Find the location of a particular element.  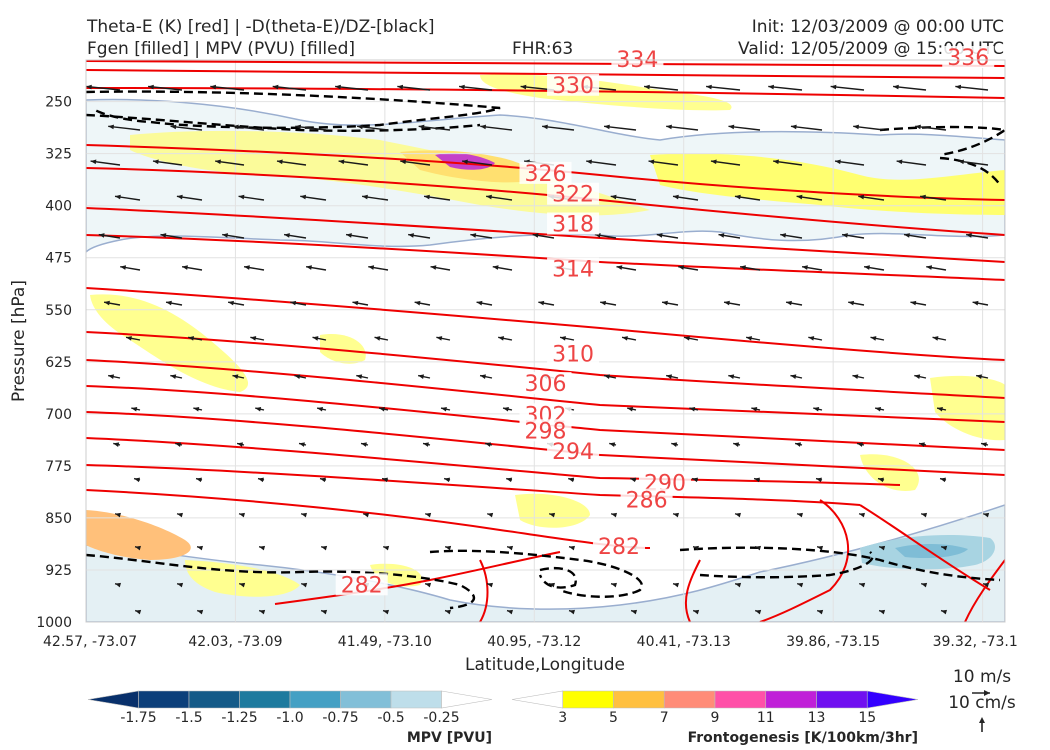

x-tick-label: 42.03, -73.09 is located at coordinates (235, 642).